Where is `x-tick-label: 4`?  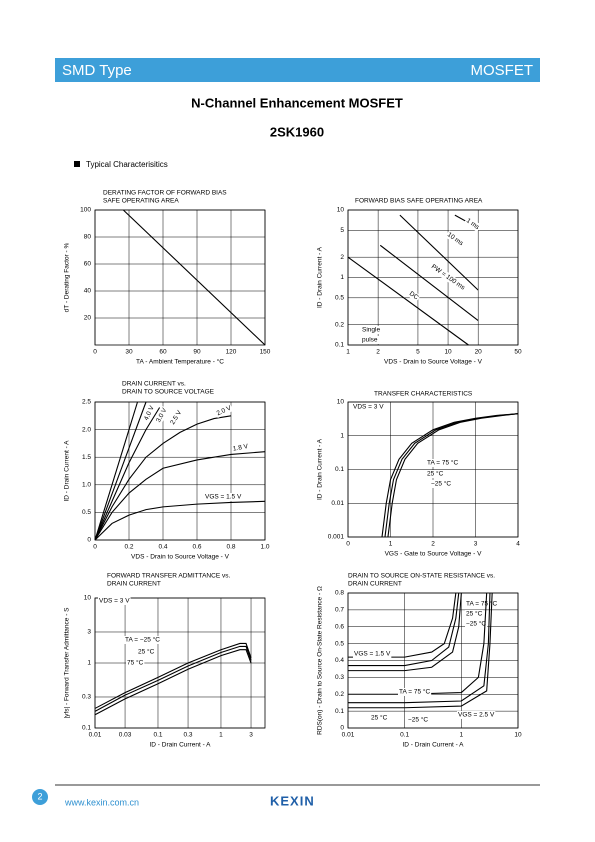 x-tick-label: 4 is located at coordinates (518, 544).